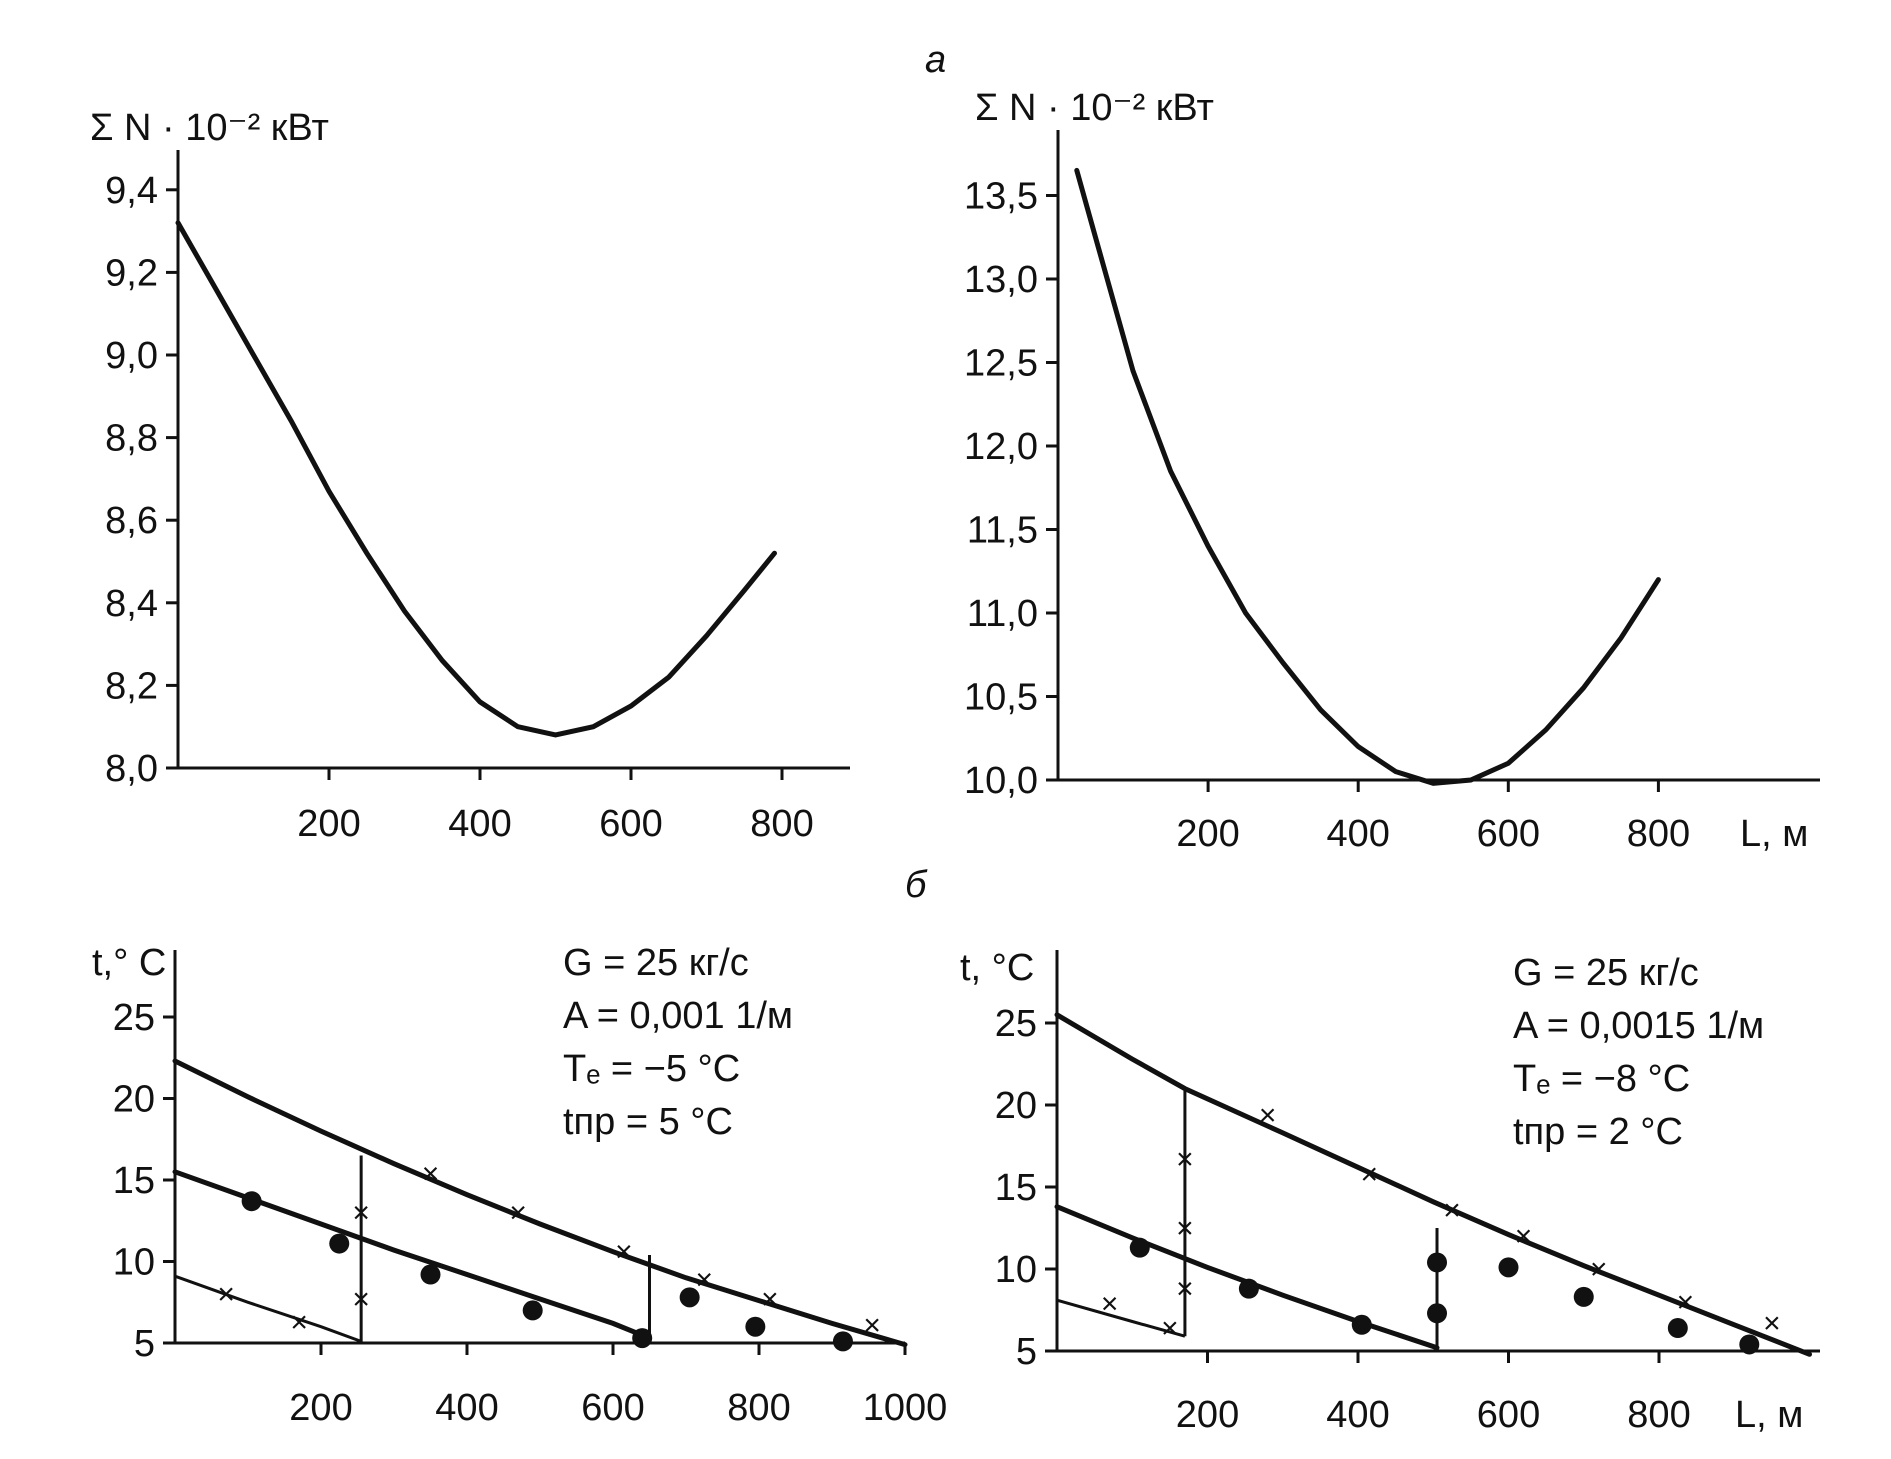 The height and width of the screenshot is (1459, 1891). I want to click on param-text: Tₑ = −5 °С, so click(651, 1069).